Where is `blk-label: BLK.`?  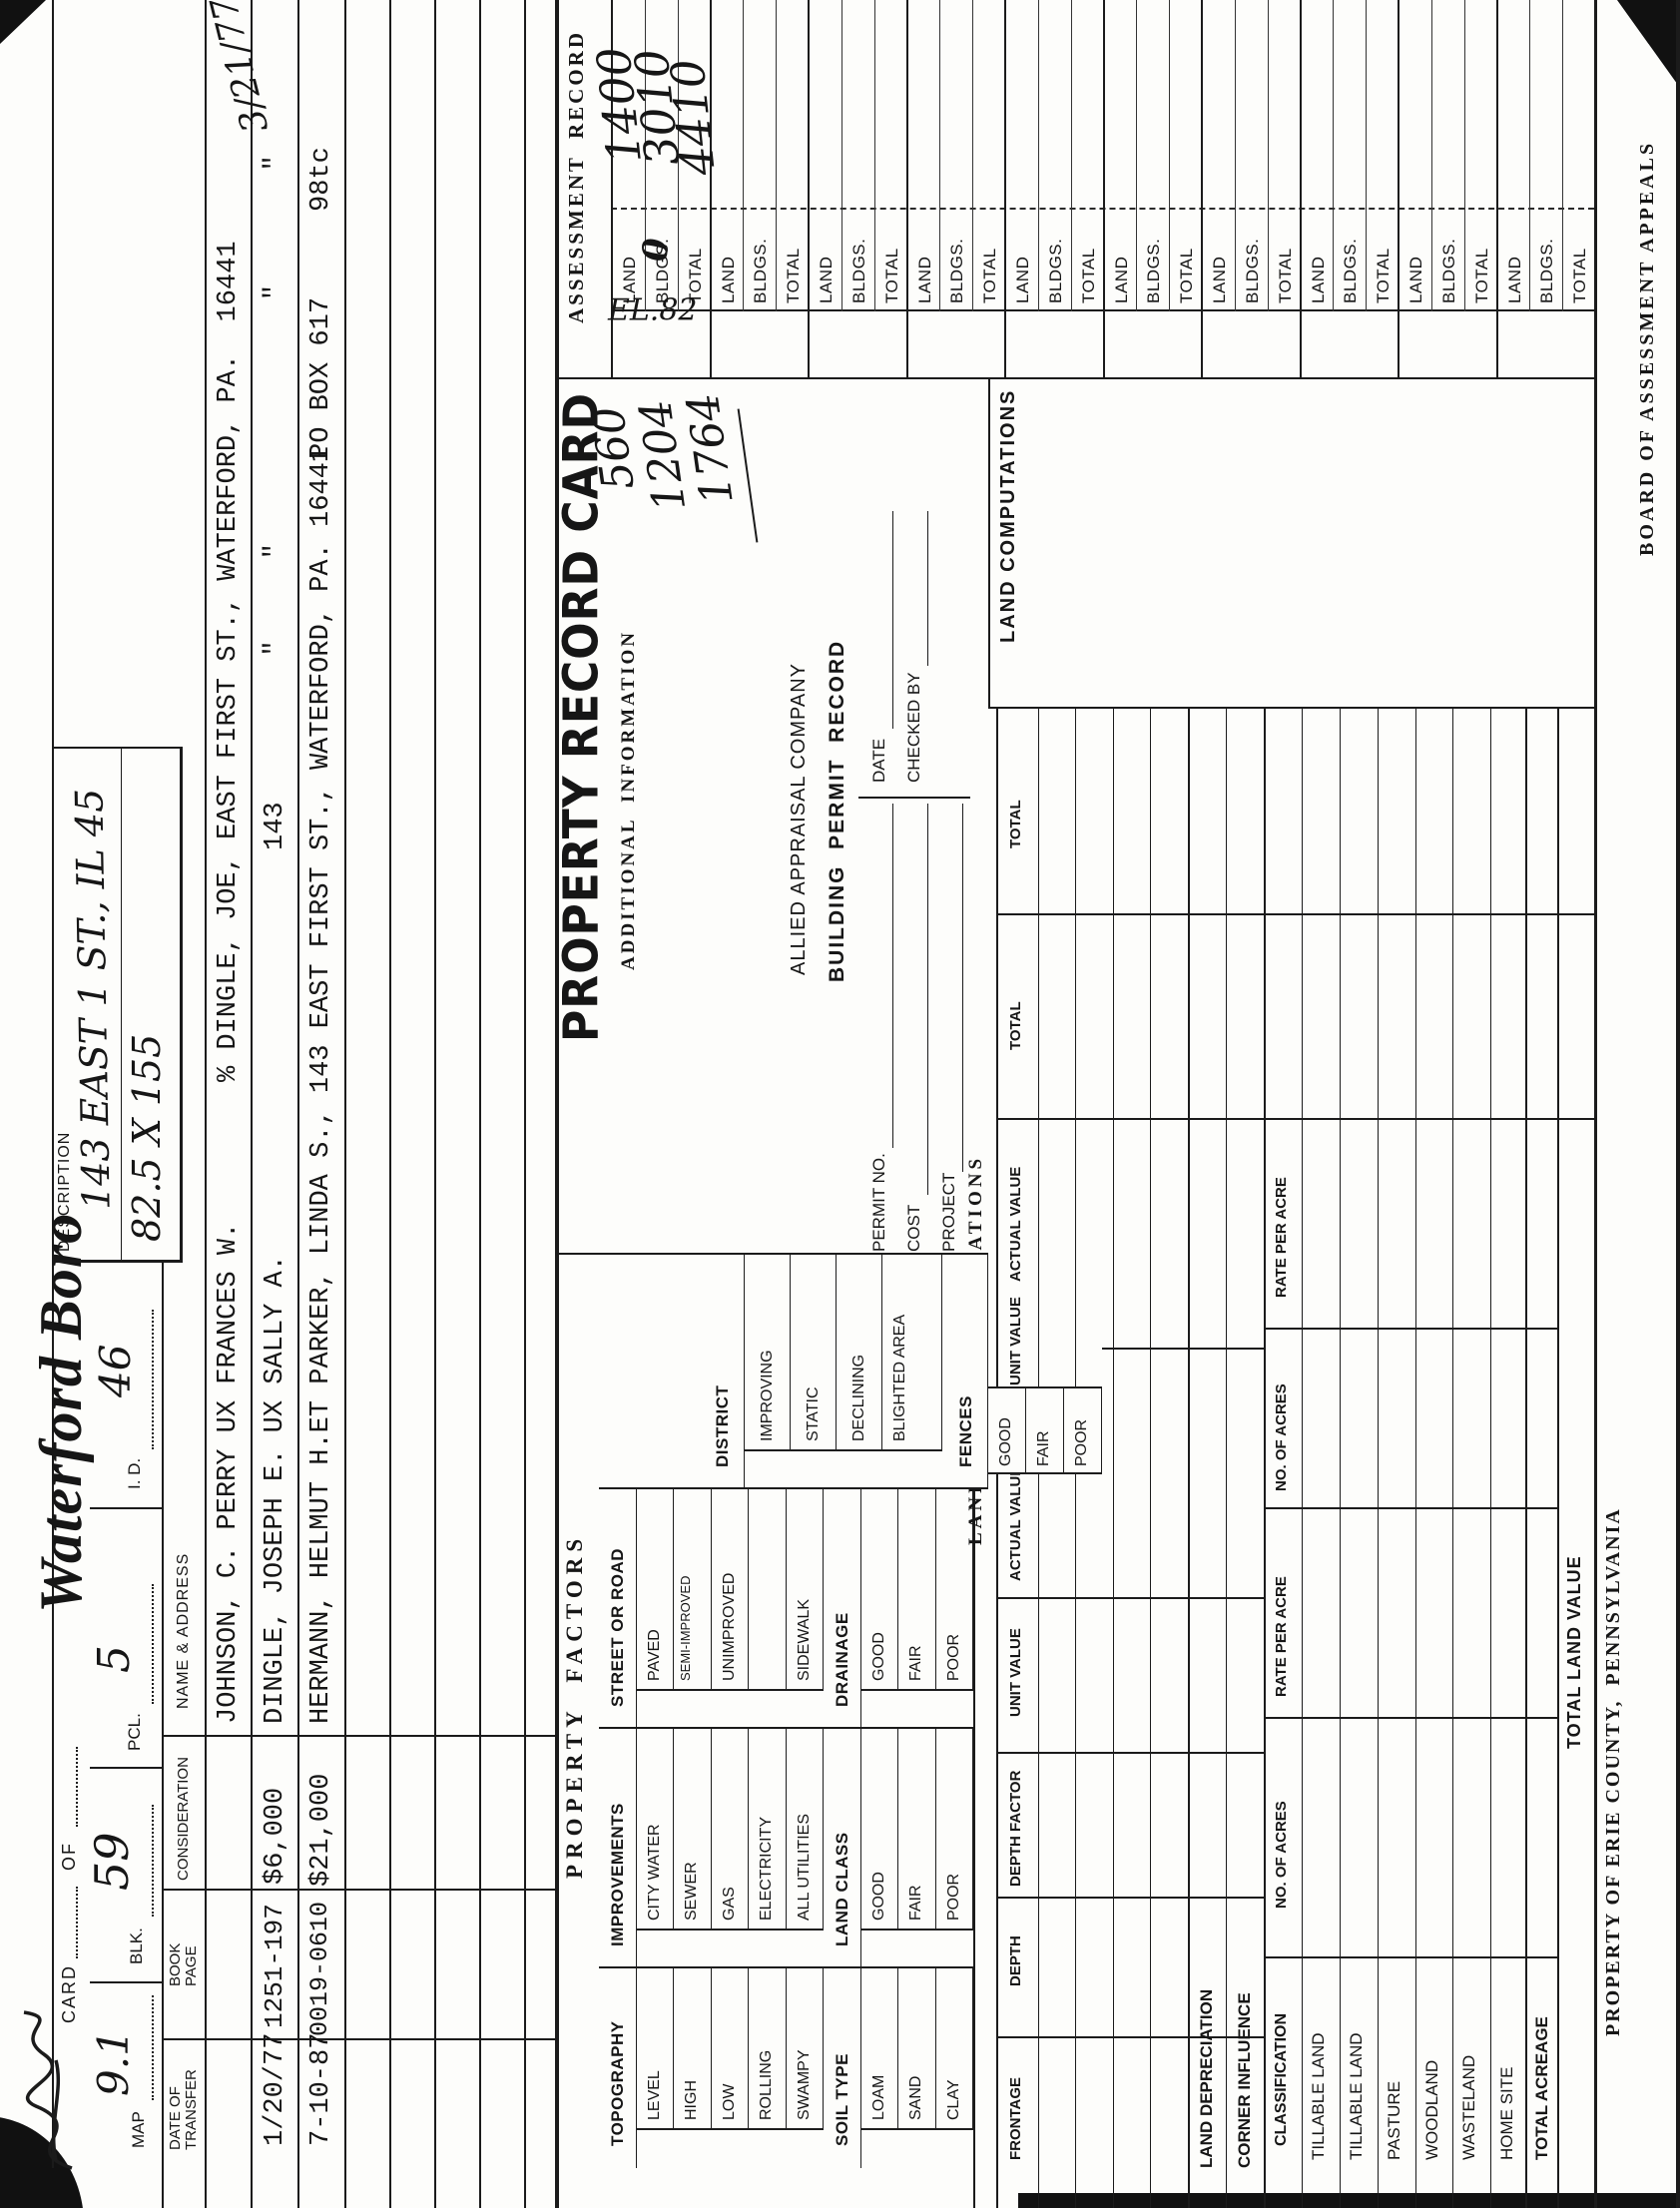
blk-label: BLK. is located at coordinates (136, 1946).